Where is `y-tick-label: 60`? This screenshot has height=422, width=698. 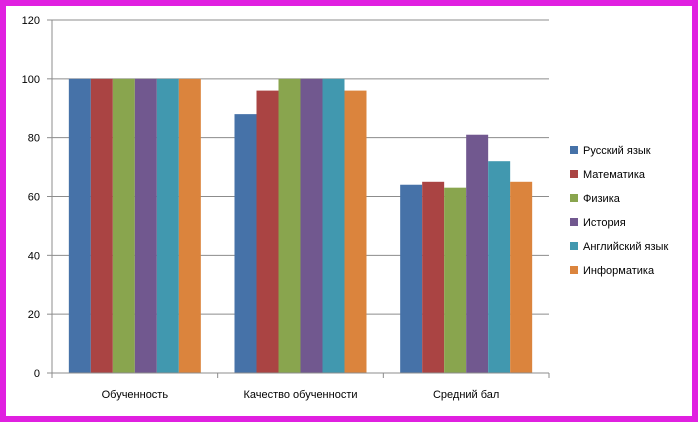 y-tick-label: 60 is located at coordinates (34, 198).